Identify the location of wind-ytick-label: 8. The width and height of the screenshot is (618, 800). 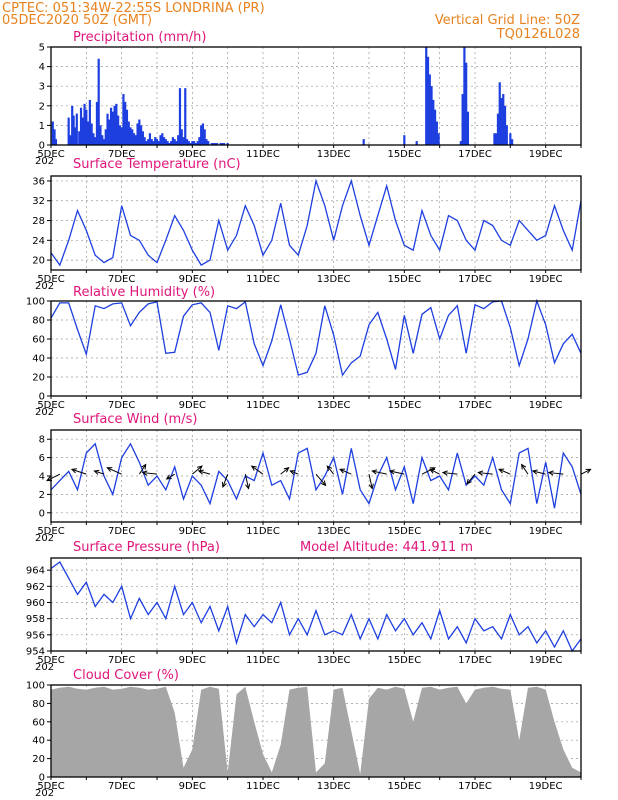
(42, 440).